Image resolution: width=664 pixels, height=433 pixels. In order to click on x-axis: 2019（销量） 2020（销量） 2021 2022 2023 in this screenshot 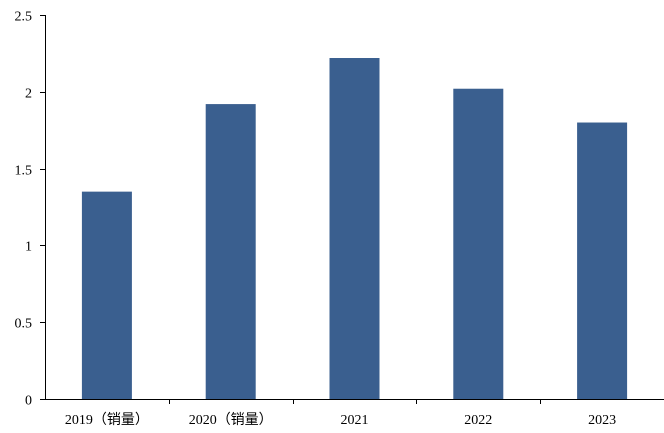, I will do `click(354, 413)`.